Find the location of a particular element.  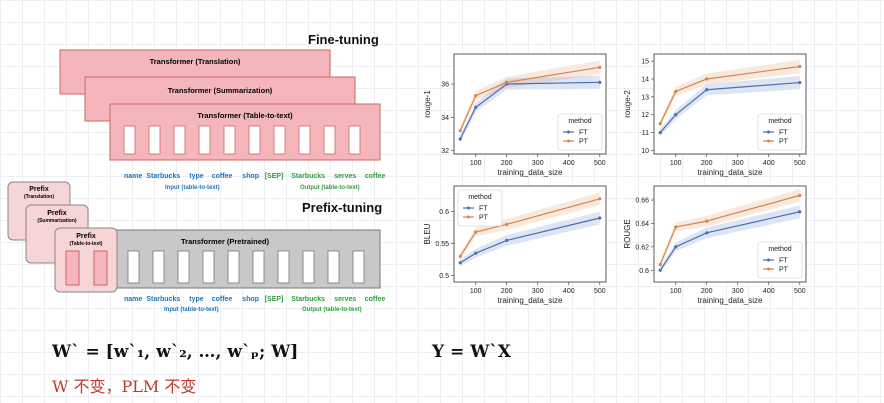

finetune-output-label: Output (table-to-text) is located at coordinates (330, 188).